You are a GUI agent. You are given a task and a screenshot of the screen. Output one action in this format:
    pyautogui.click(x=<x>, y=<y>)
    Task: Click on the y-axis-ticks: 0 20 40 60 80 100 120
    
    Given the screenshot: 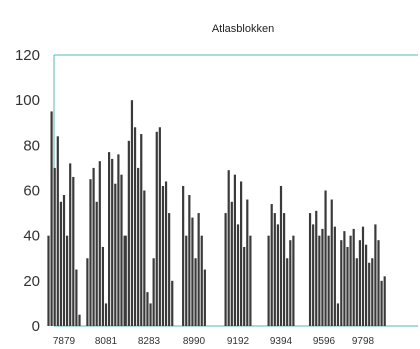 What is the action you would take?
    pyautogui.click(x=27, y=191)
    